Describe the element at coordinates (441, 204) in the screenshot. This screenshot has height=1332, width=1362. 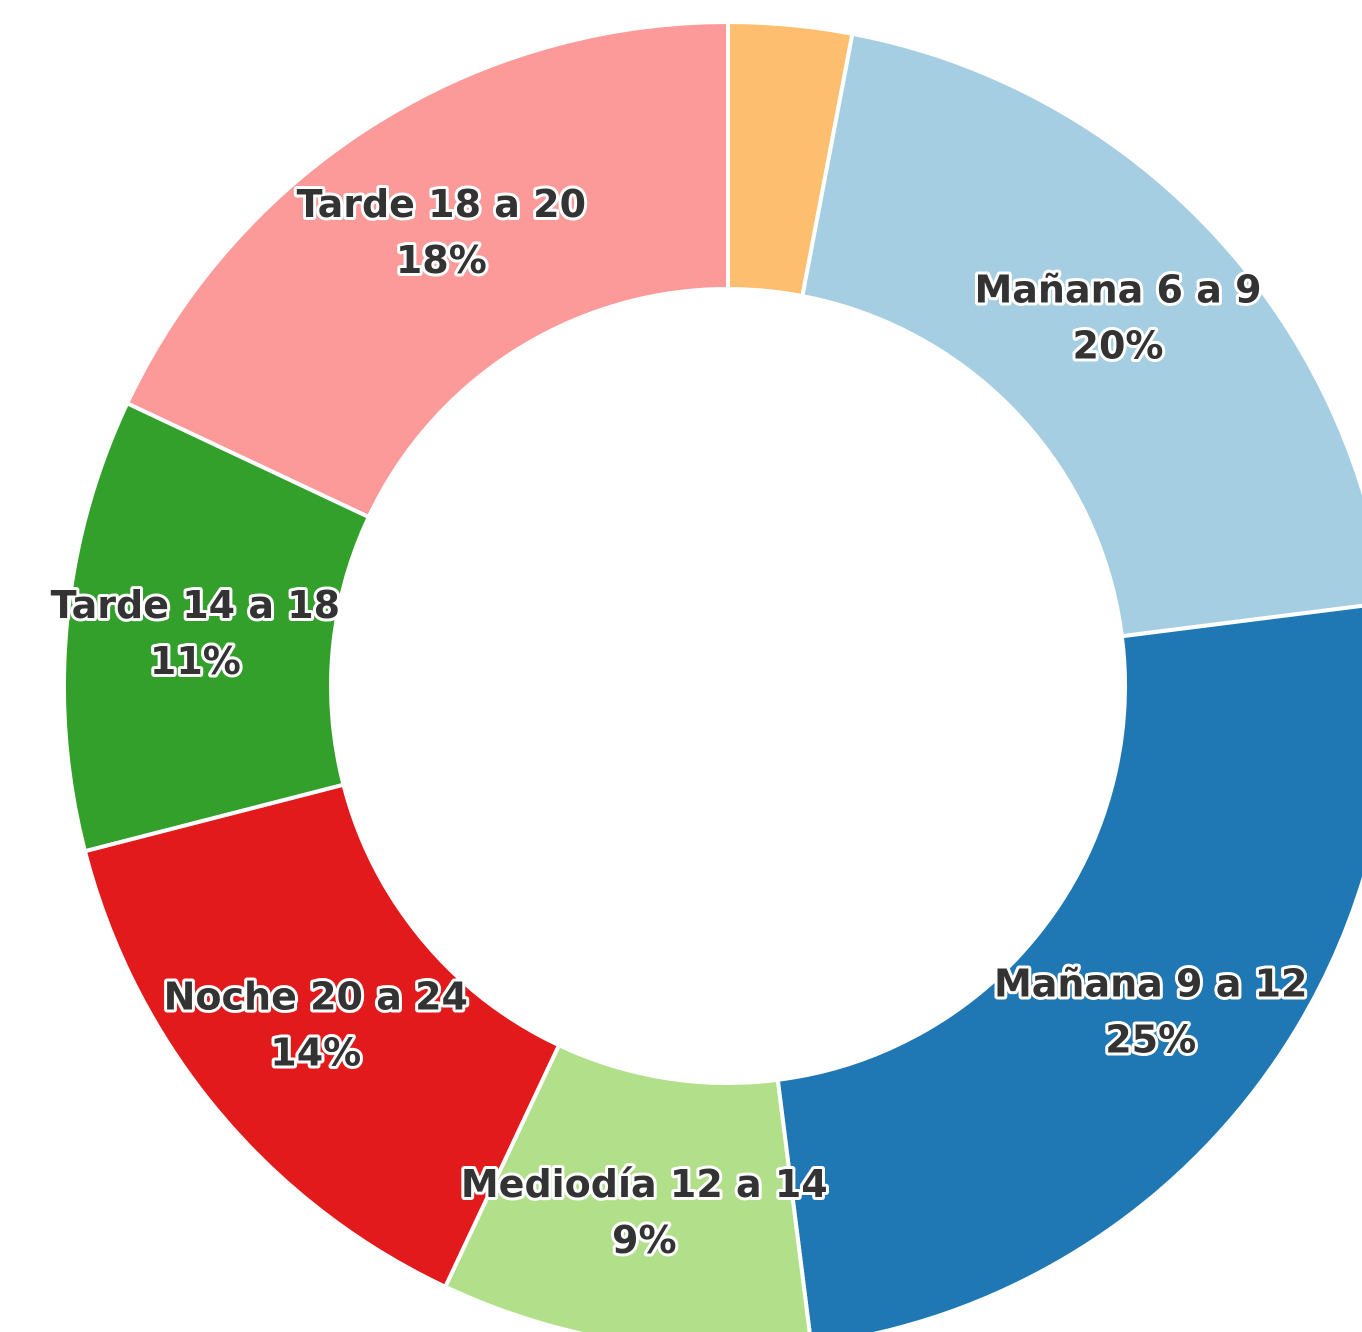
I see `slice-label: Tarde 18 a 20` at that location.